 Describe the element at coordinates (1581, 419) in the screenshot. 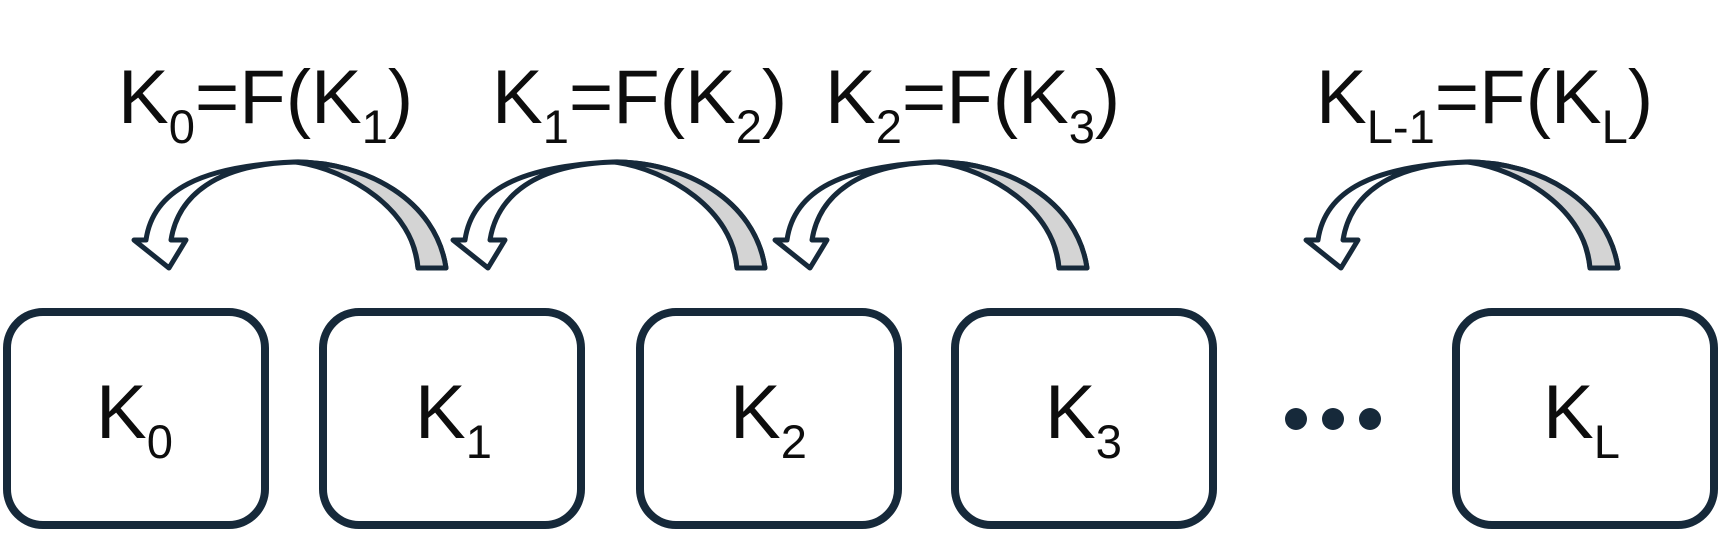

I see `box-label-4: KL` at that location.